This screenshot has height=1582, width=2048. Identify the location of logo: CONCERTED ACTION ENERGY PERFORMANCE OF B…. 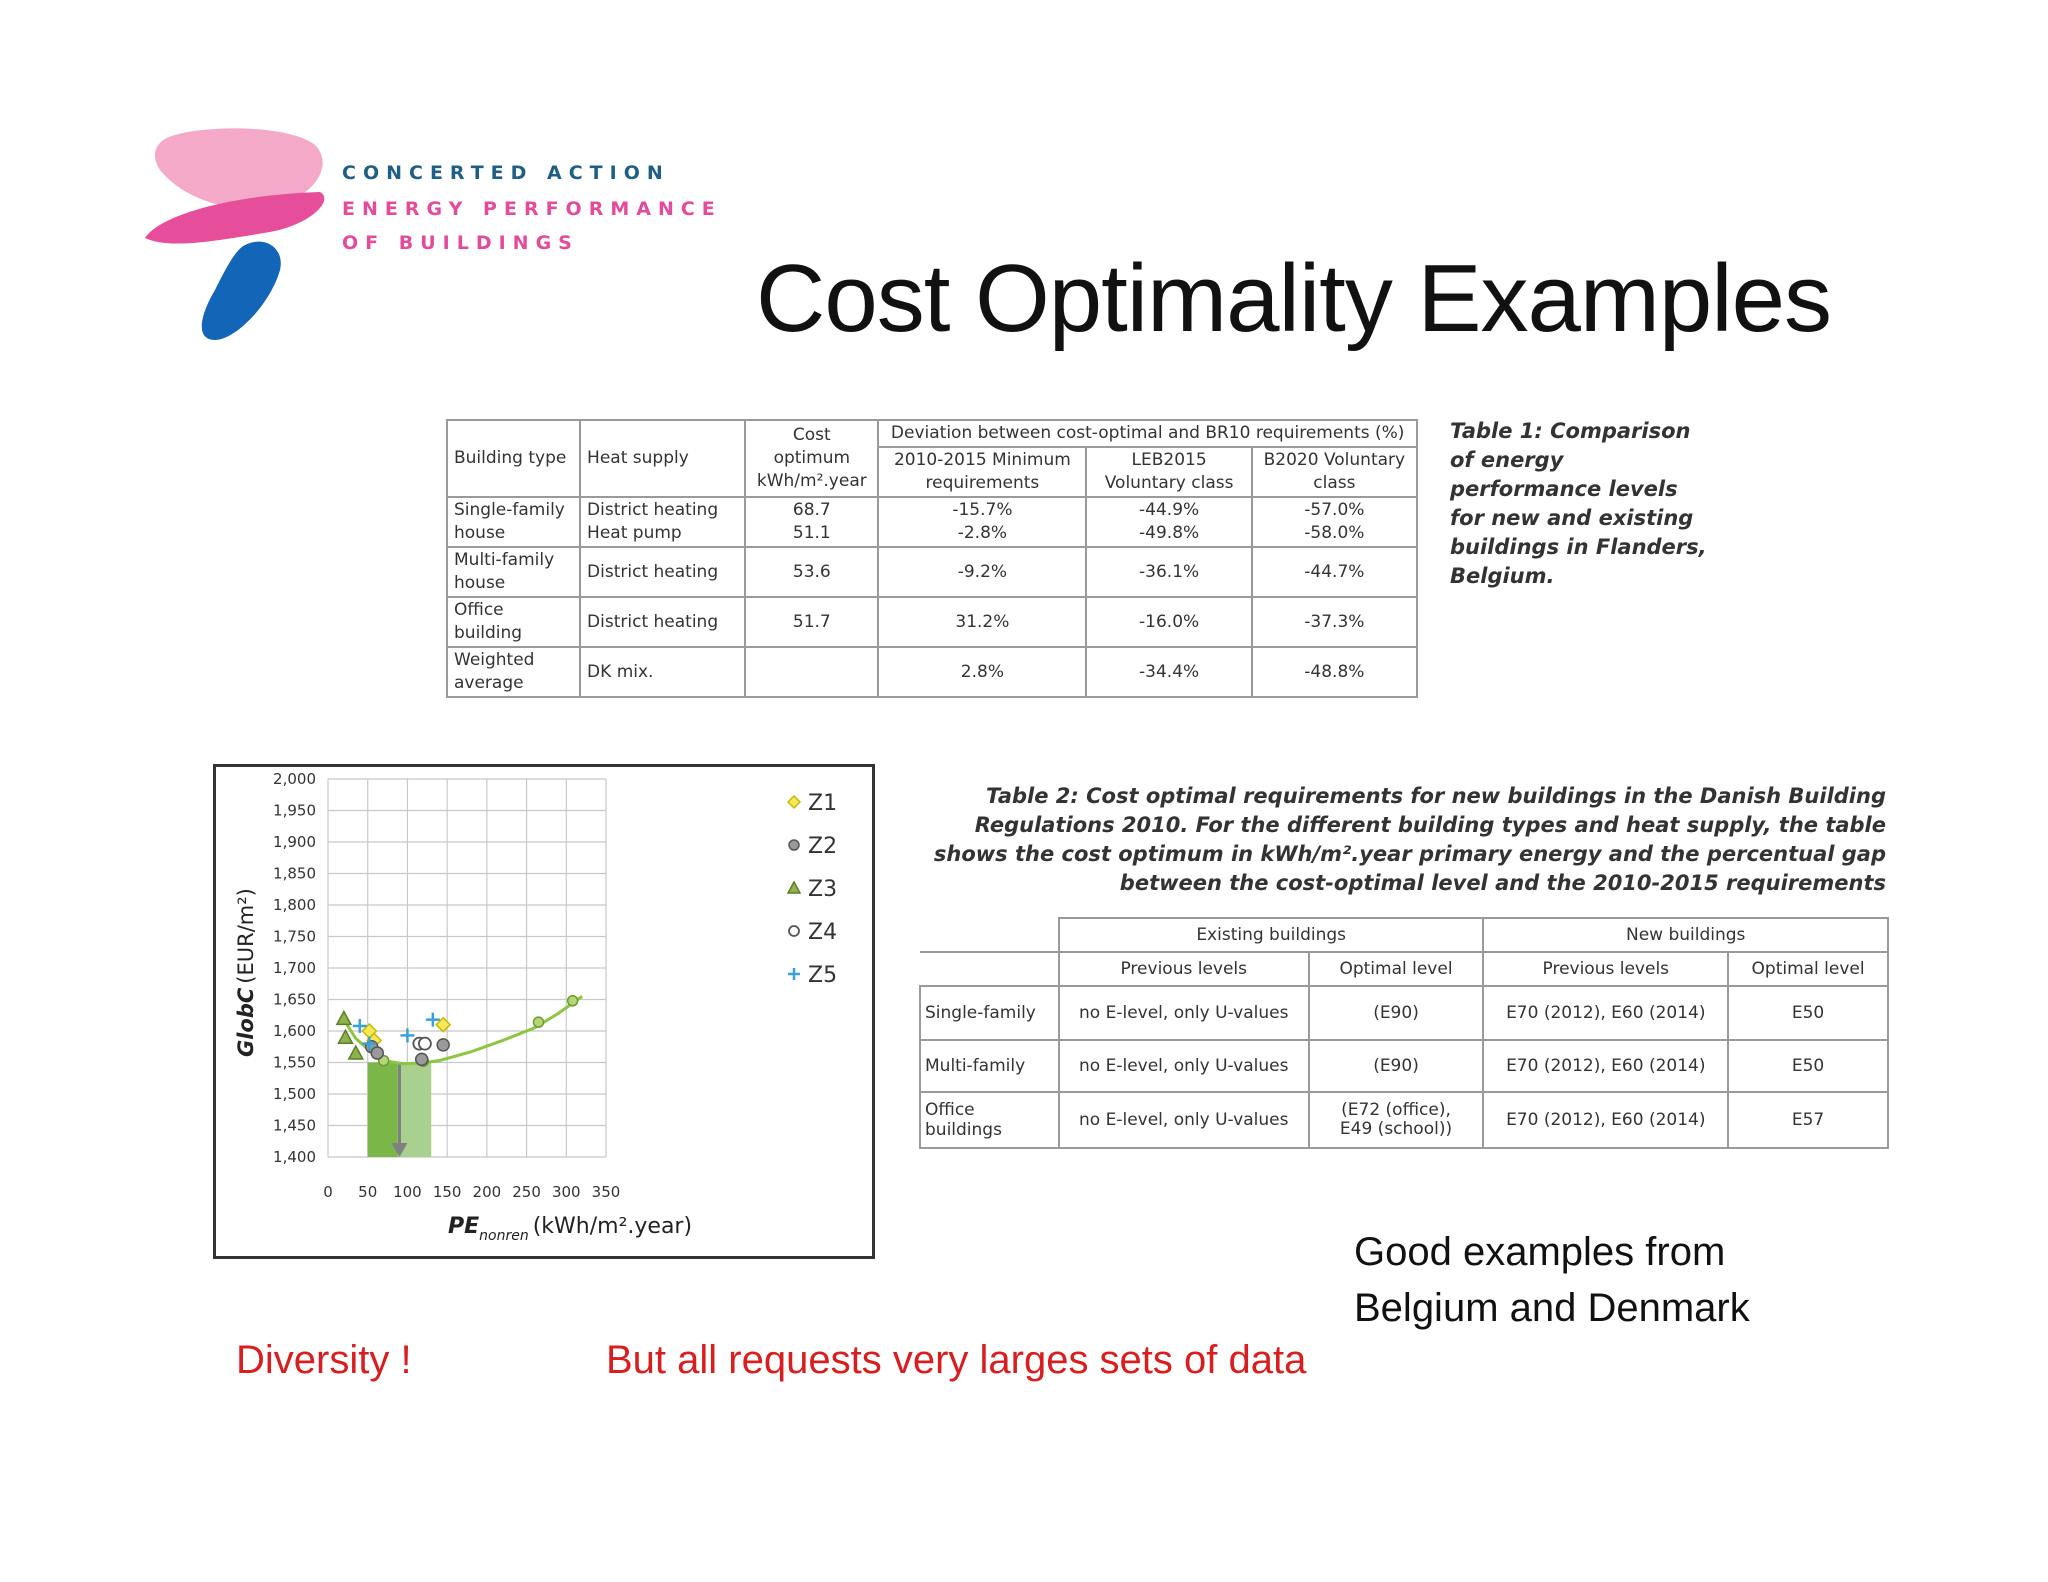
(427, 235).